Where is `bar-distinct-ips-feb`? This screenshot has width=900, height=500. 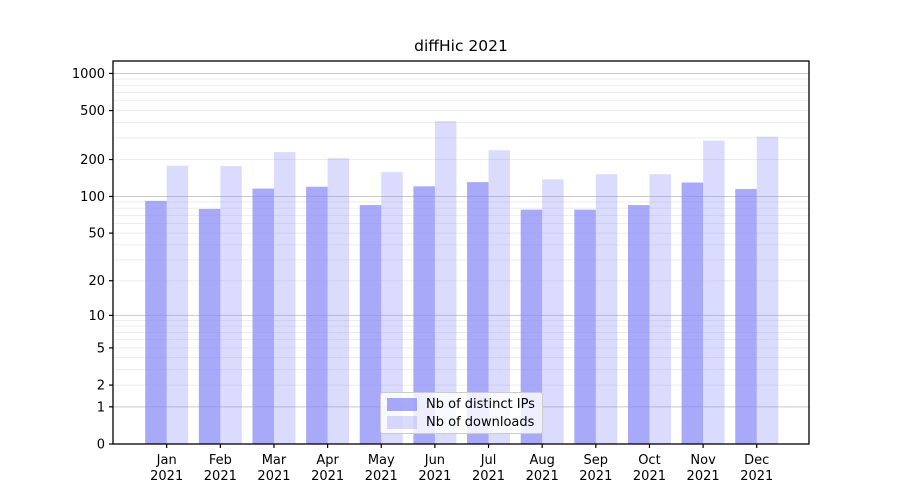
bar-distinct-ips-feb is located at coordinates (209, 326).